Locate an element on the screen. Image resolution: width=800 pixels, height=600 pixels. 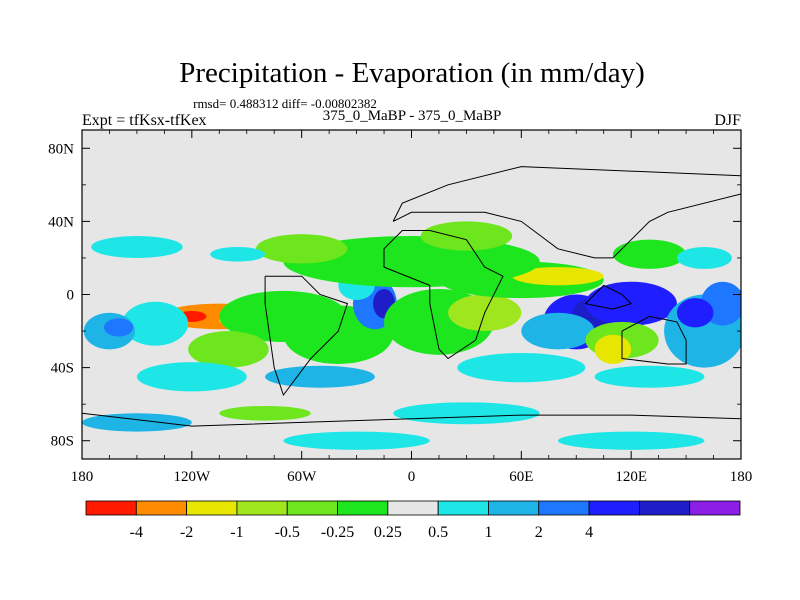
x-tick-label: 60W is located at coordinates (302, 477).